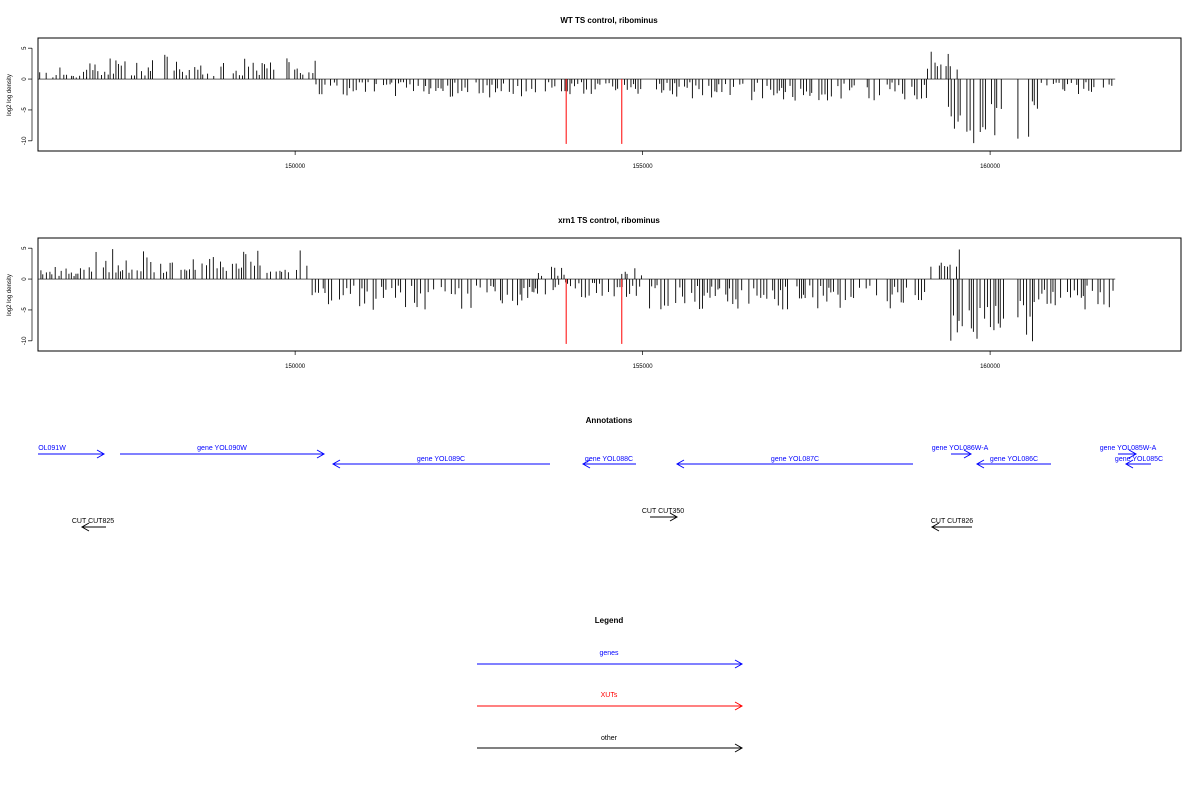 Image resolution: width=1200 pixels, height=800 pixels. What do you see at coordinates (93, 521) in the screenshot?
I see `cut-label: CUT CUT825` at bounding box center [93, 521].